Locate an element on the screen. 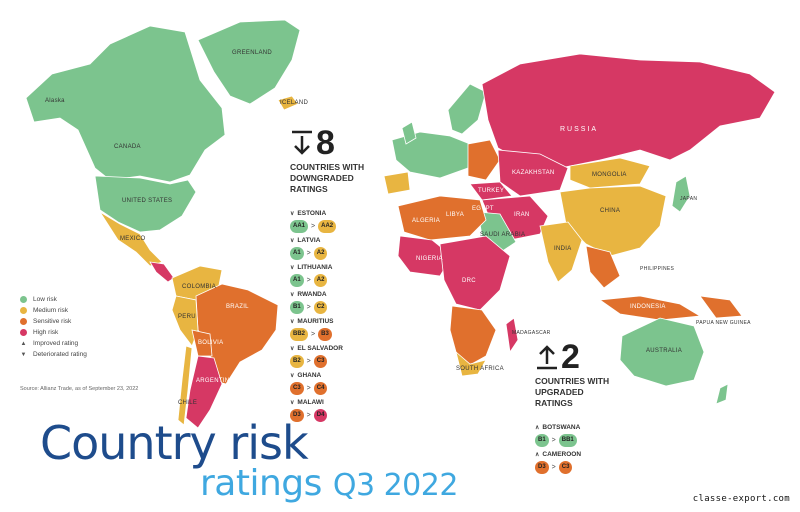 The width and height of the screenshot is (800, 512). north-africa-shape is located at coordinates (442, 218).